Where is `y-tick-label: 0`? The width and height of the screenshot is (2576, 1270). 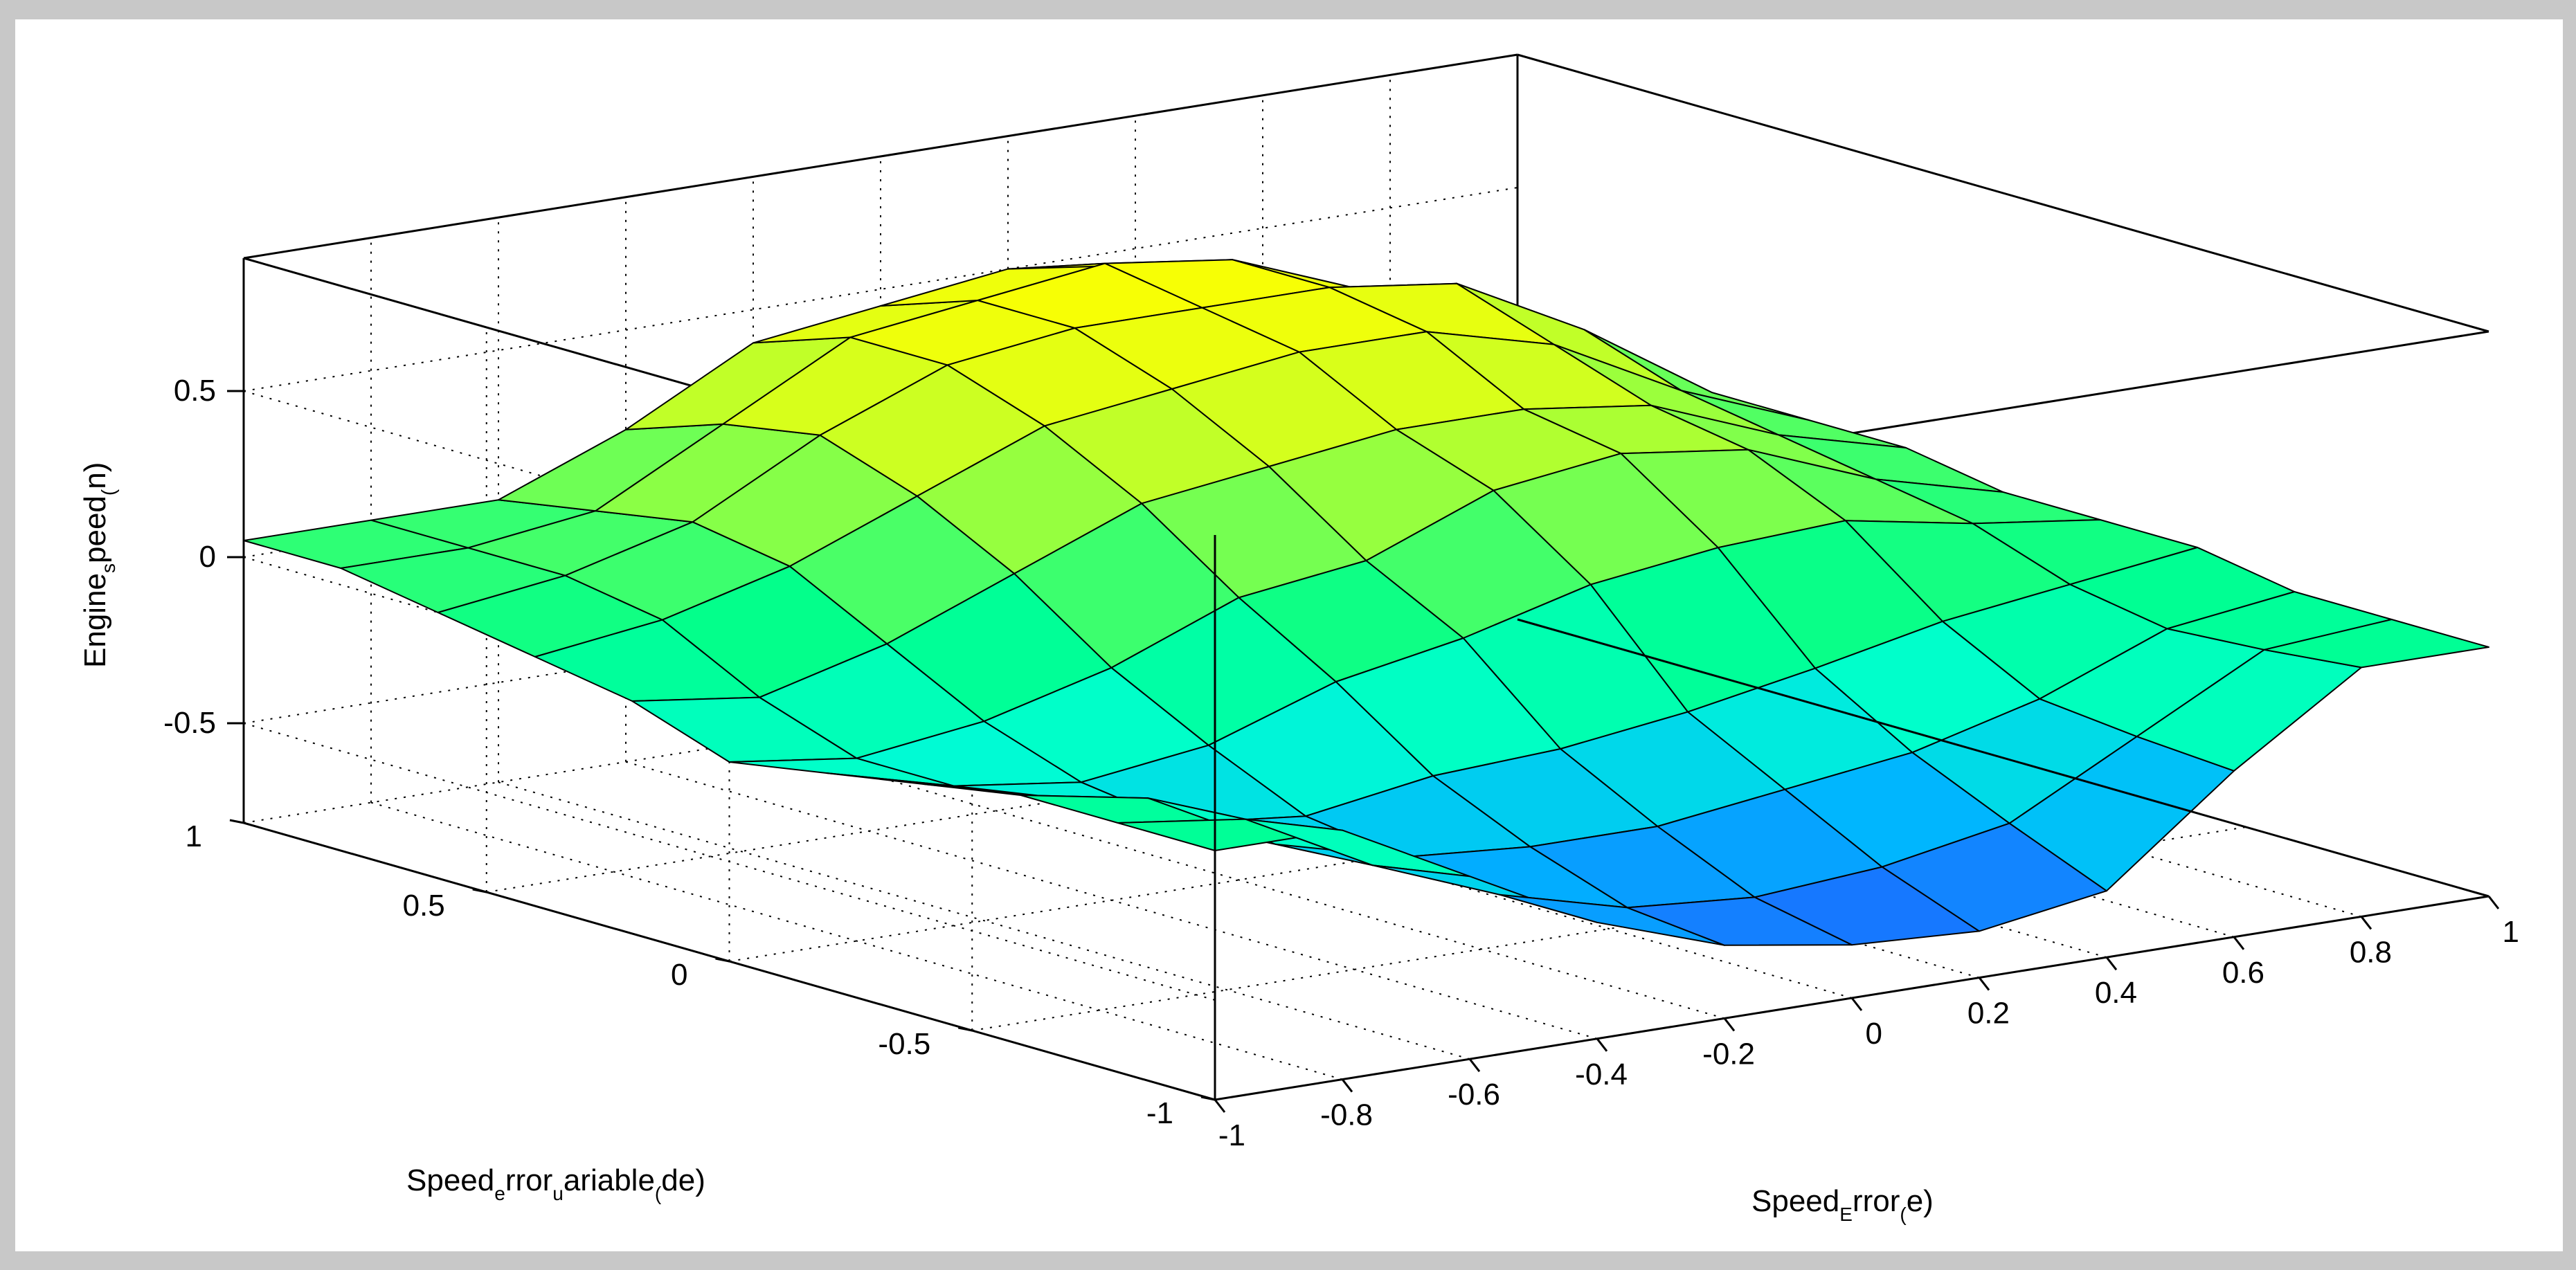
y-tick-label: 0 is located at coordinates (679, 975).